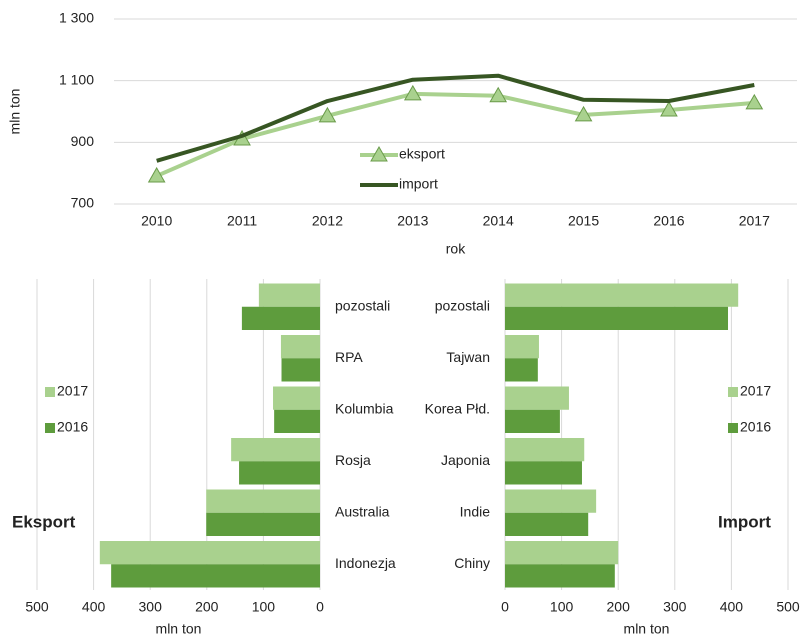  I want to click on y-tick-label: 1 300, so click(76, 18).